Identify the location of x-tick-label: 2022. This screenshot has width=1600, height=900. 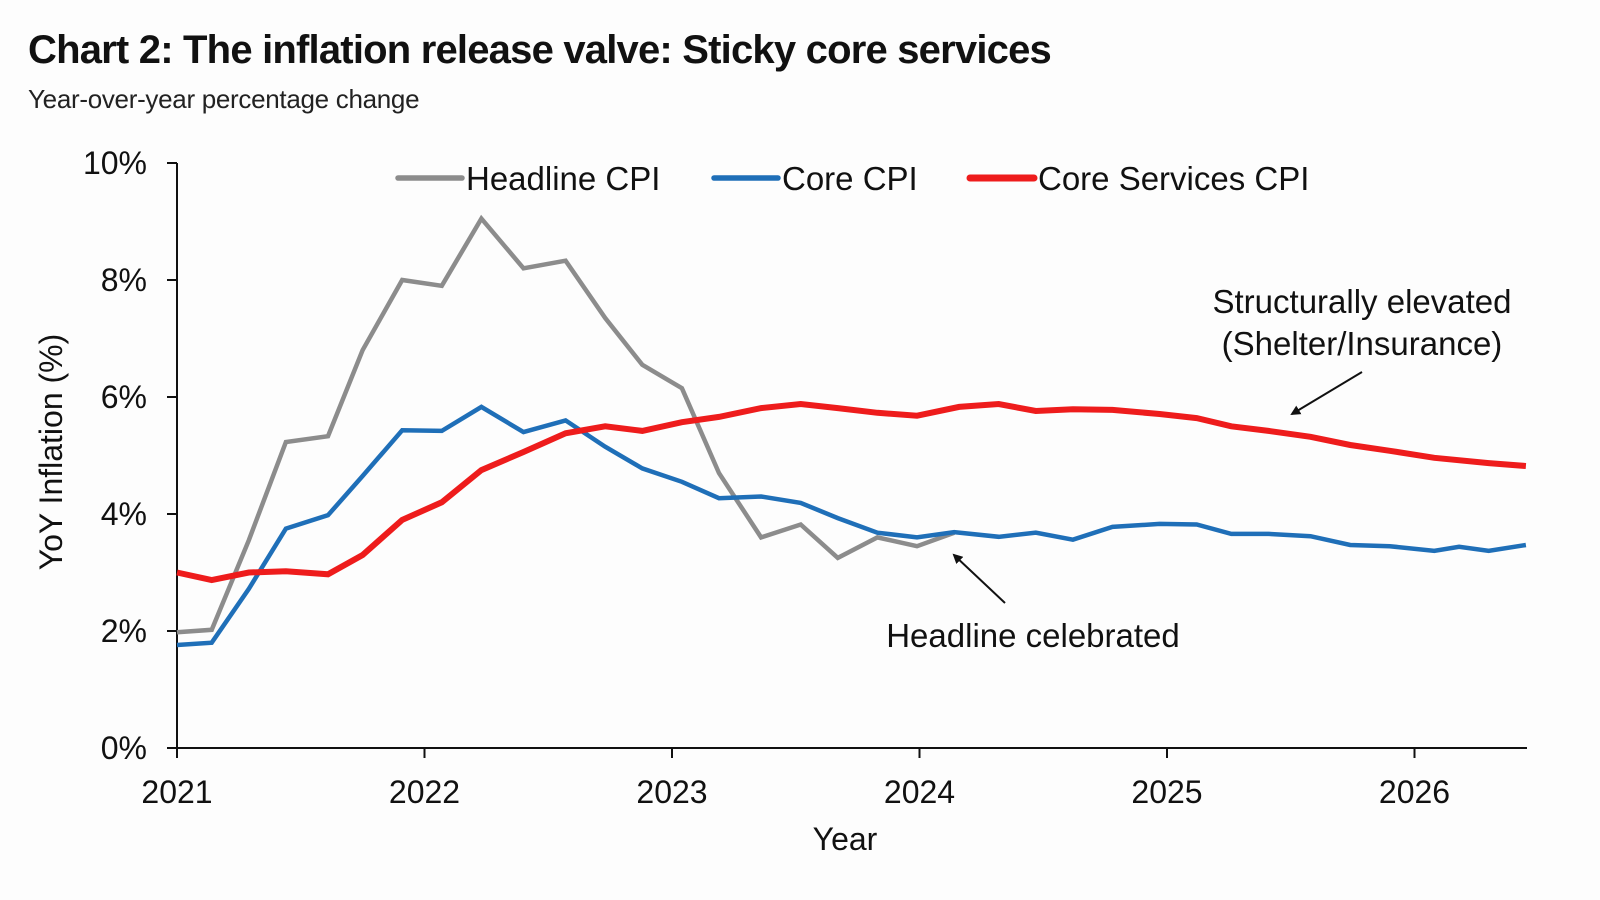
(424, 792).